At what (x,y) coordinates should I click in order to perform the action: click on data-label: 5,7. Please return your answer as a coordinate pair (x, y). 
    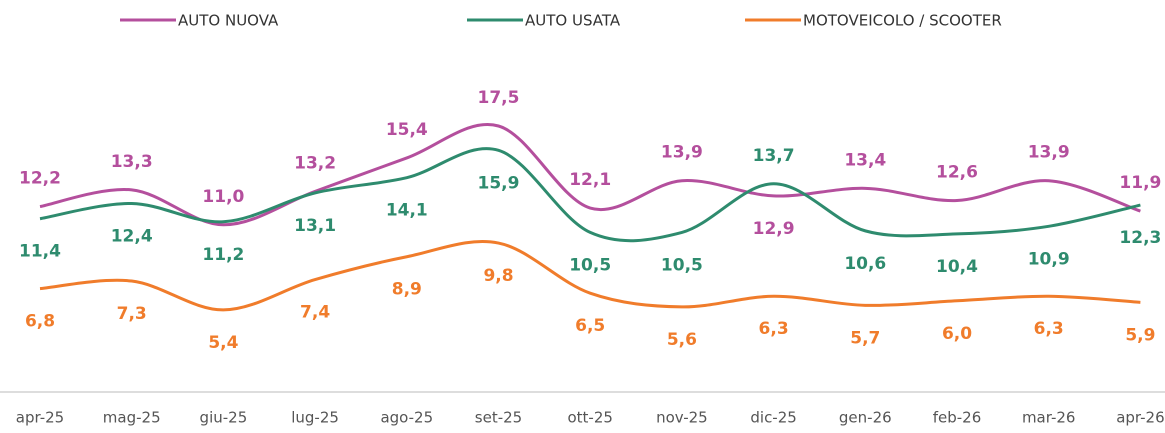
    Looking at the image, I should click on (865, 338).